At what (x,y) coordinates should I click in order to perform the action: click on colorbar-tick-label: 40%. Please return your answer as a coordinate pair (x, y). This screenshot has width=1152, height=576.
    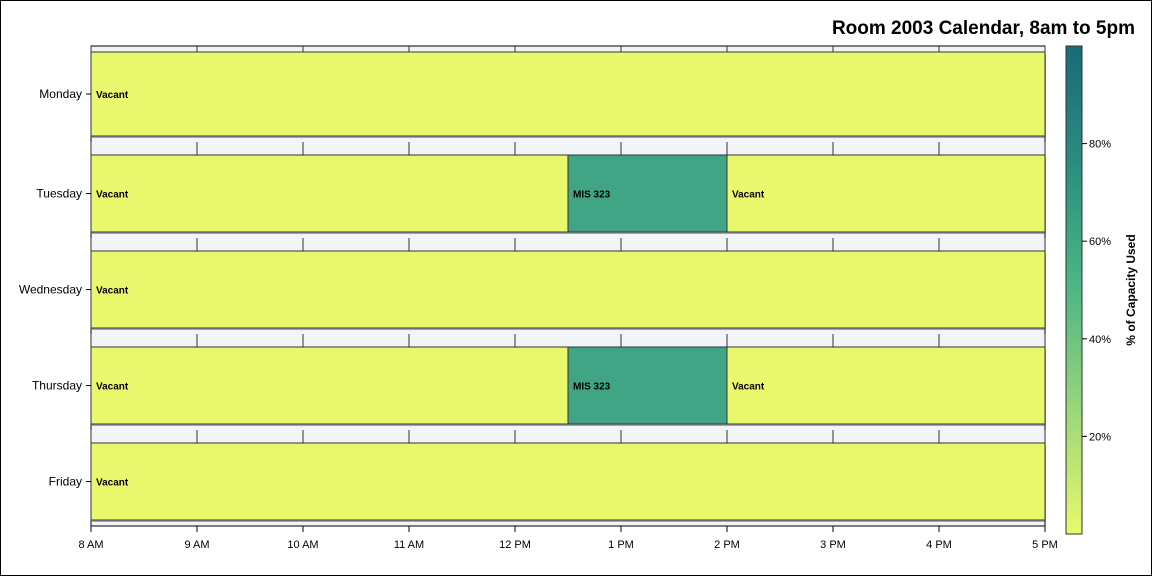
    Looking at the image, I should click on (1100, 340).